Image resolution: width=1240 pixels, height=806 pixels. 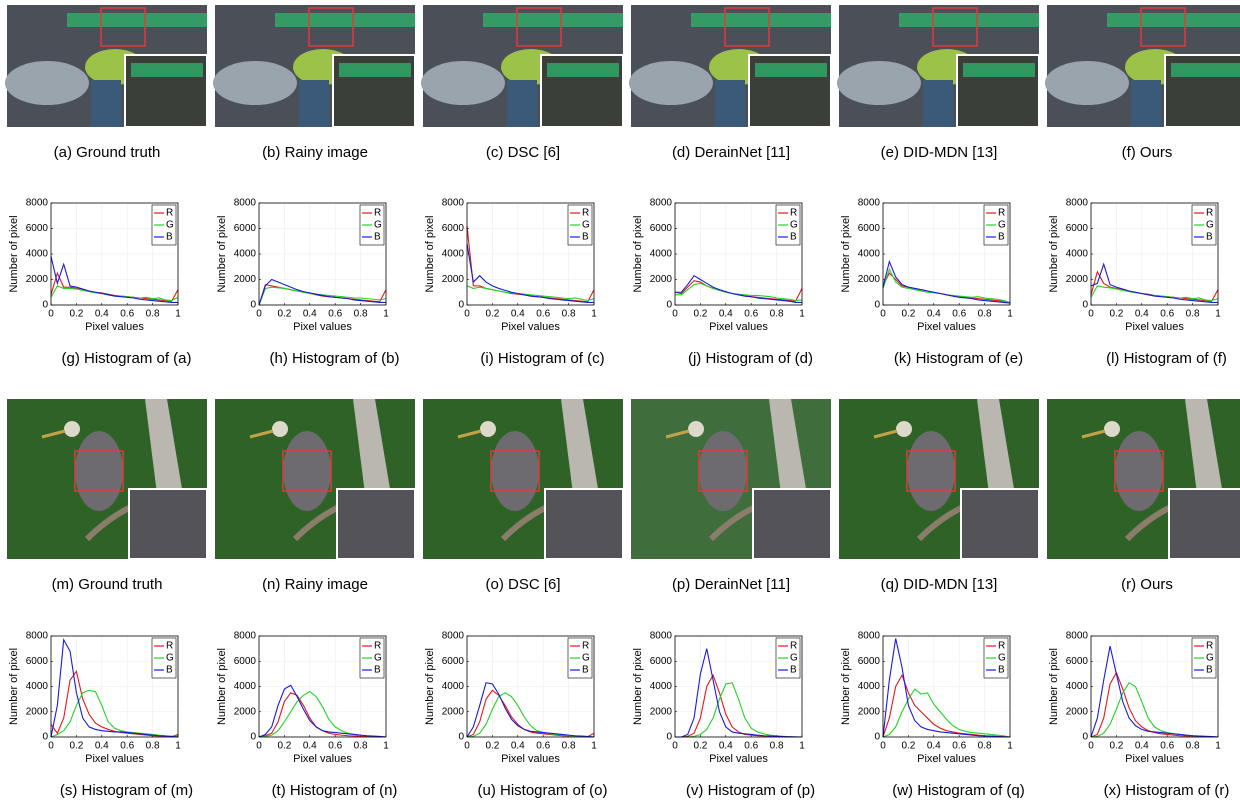 I want to click on caption: (b) Rainy image, so click(x=315, y=152).